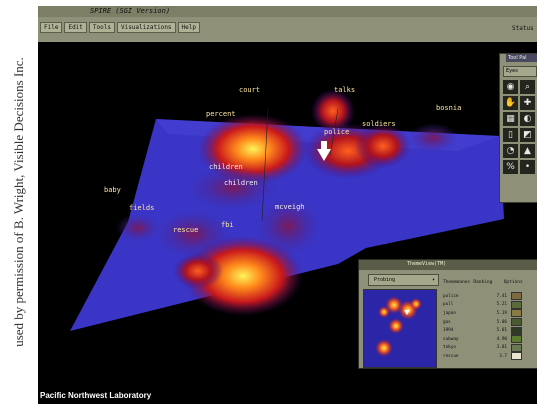 This screenshot has width=537, height=404. I want to click on zoom-icon: ⌕, so click(527, 87).